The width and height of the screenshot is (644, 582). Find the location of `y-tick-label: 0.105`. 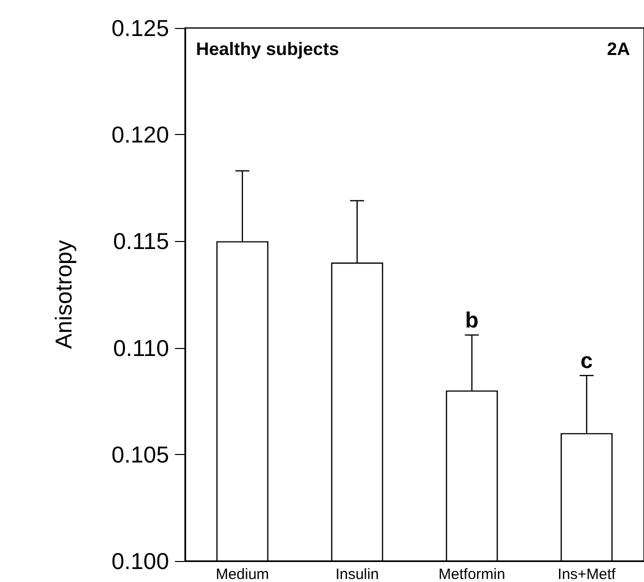

y-tick-label: 0.105 is located at coordinates (140, 454).